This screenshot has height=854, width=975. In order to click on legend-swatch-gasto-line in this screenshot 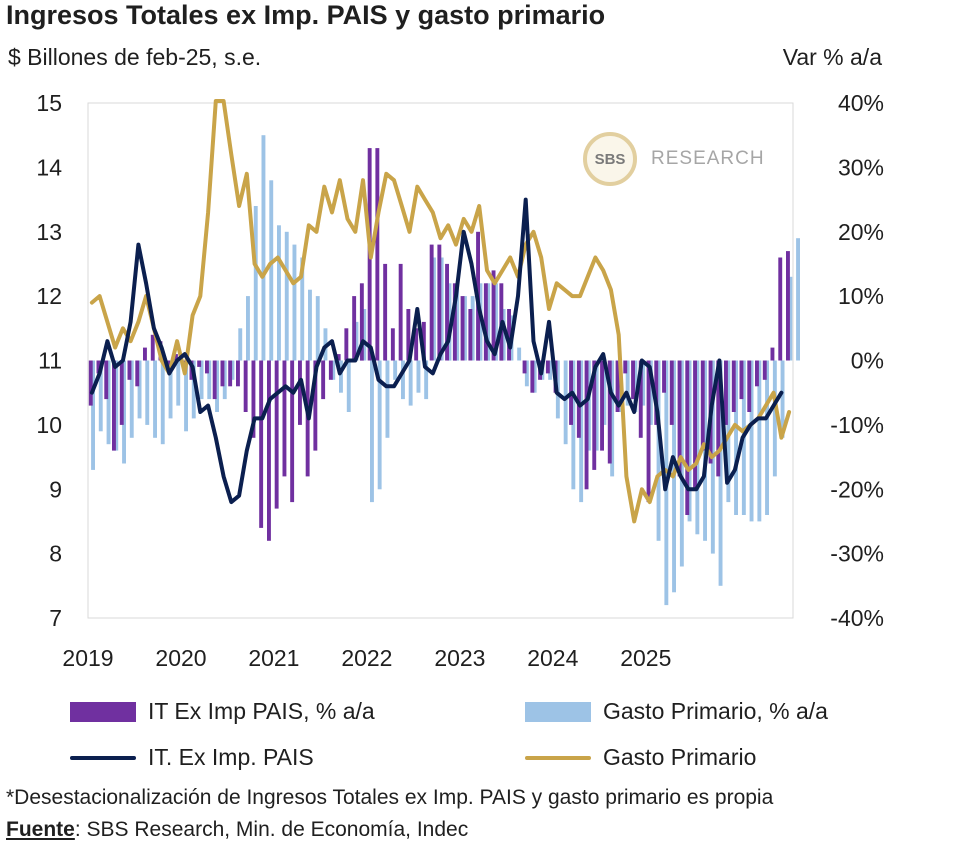, I will do `click(558, 757)`.